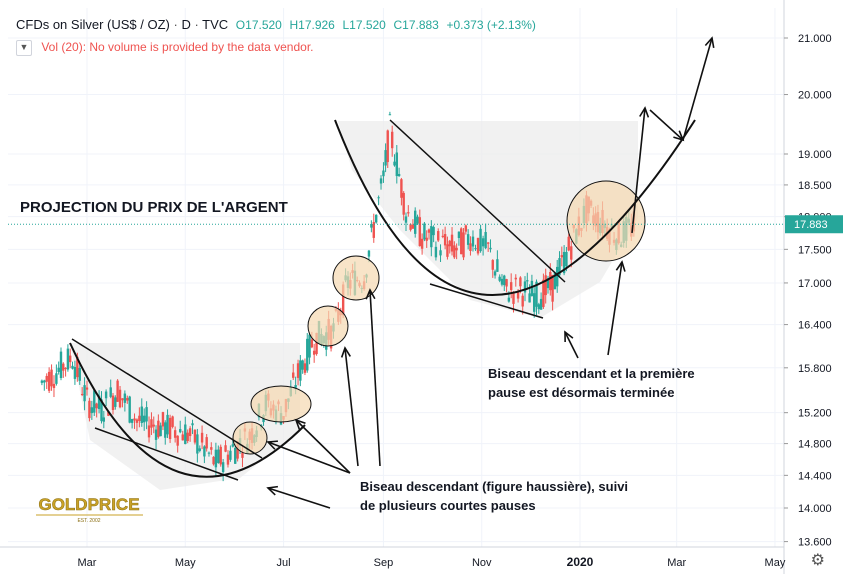 The image size is (843, 579). Describe the element at coordinates (815, 543) in the screenshot. I see `y-tick-label: 13.600` at that location.